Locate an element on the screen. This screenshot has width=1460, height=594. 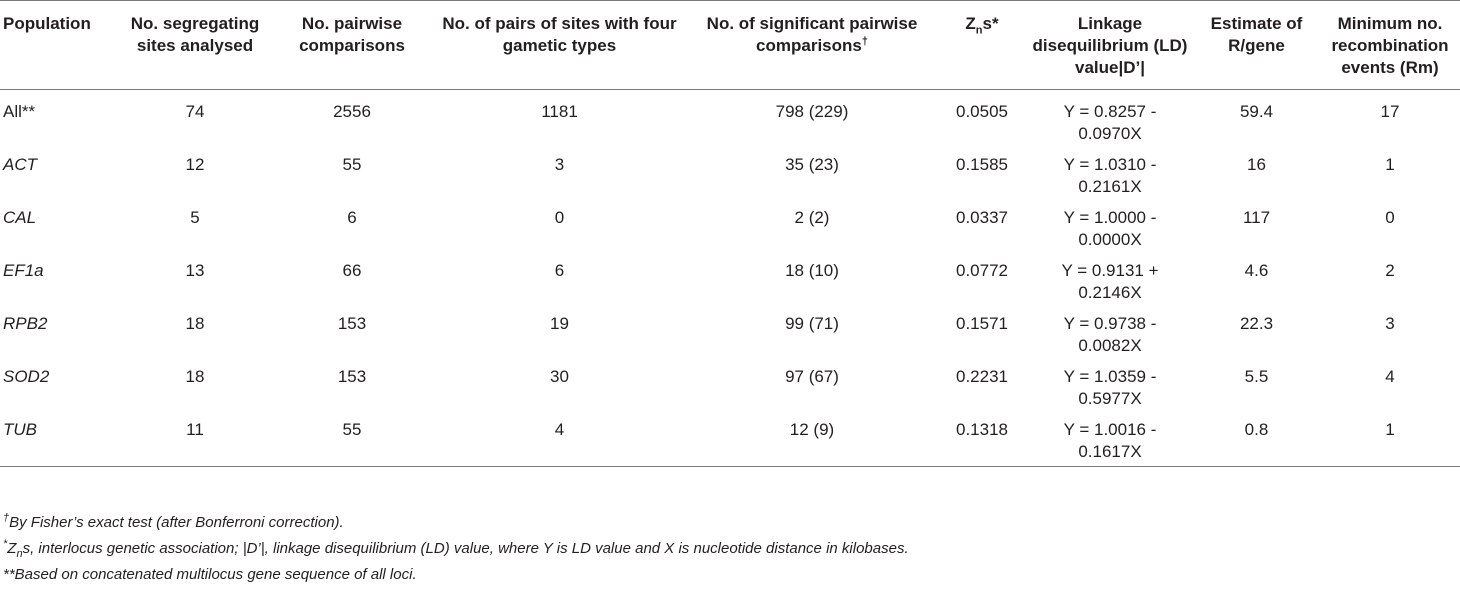
header-min-recombination: Minimum no. recombination events (Rm) is located at coordinates (1390, 45).